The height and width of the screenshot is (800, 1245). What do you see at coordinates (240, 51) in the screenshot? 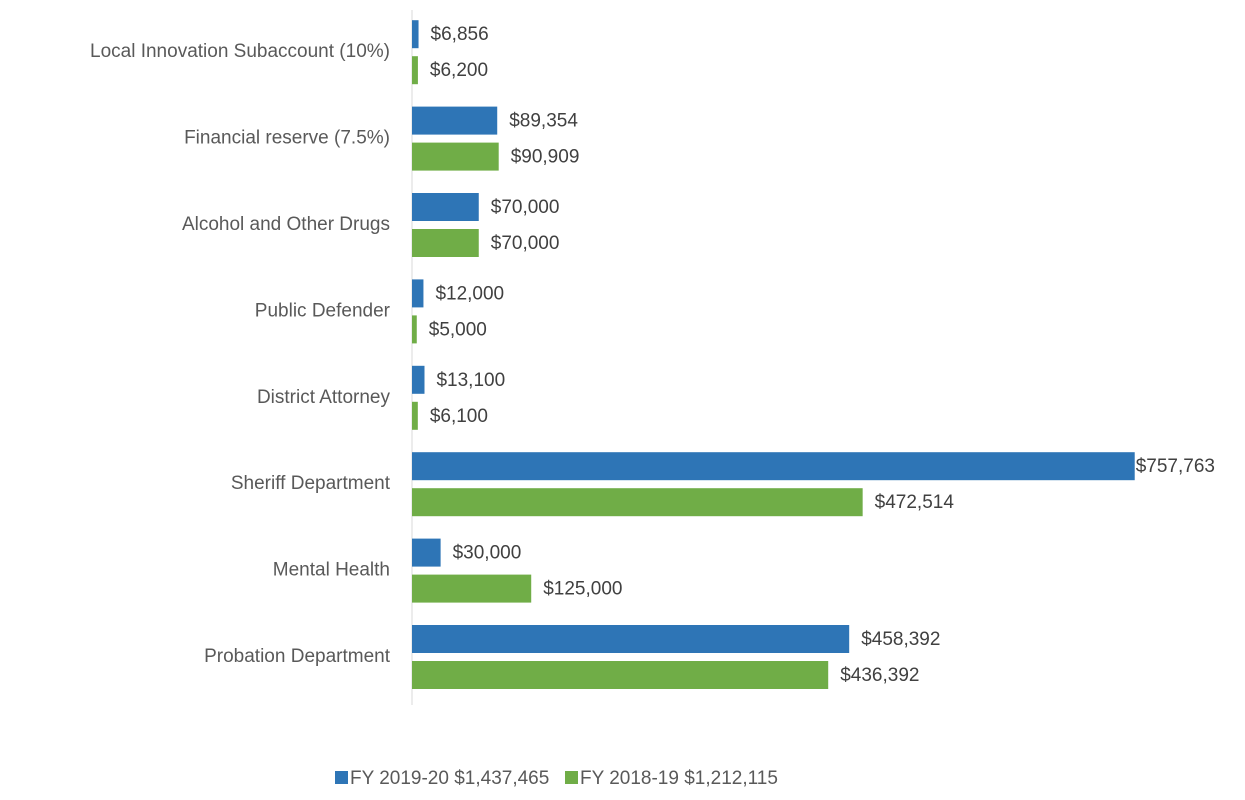
I see `category-label: Local Innovation Subaccount (10%)` at bounding box center [240, 51].